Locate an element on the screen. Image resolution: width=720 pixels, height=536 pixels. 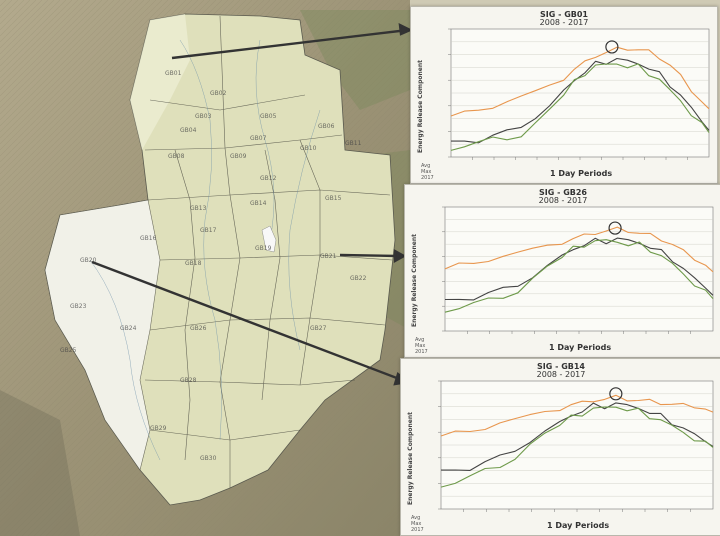
lake is located at coordinates (269, 239).